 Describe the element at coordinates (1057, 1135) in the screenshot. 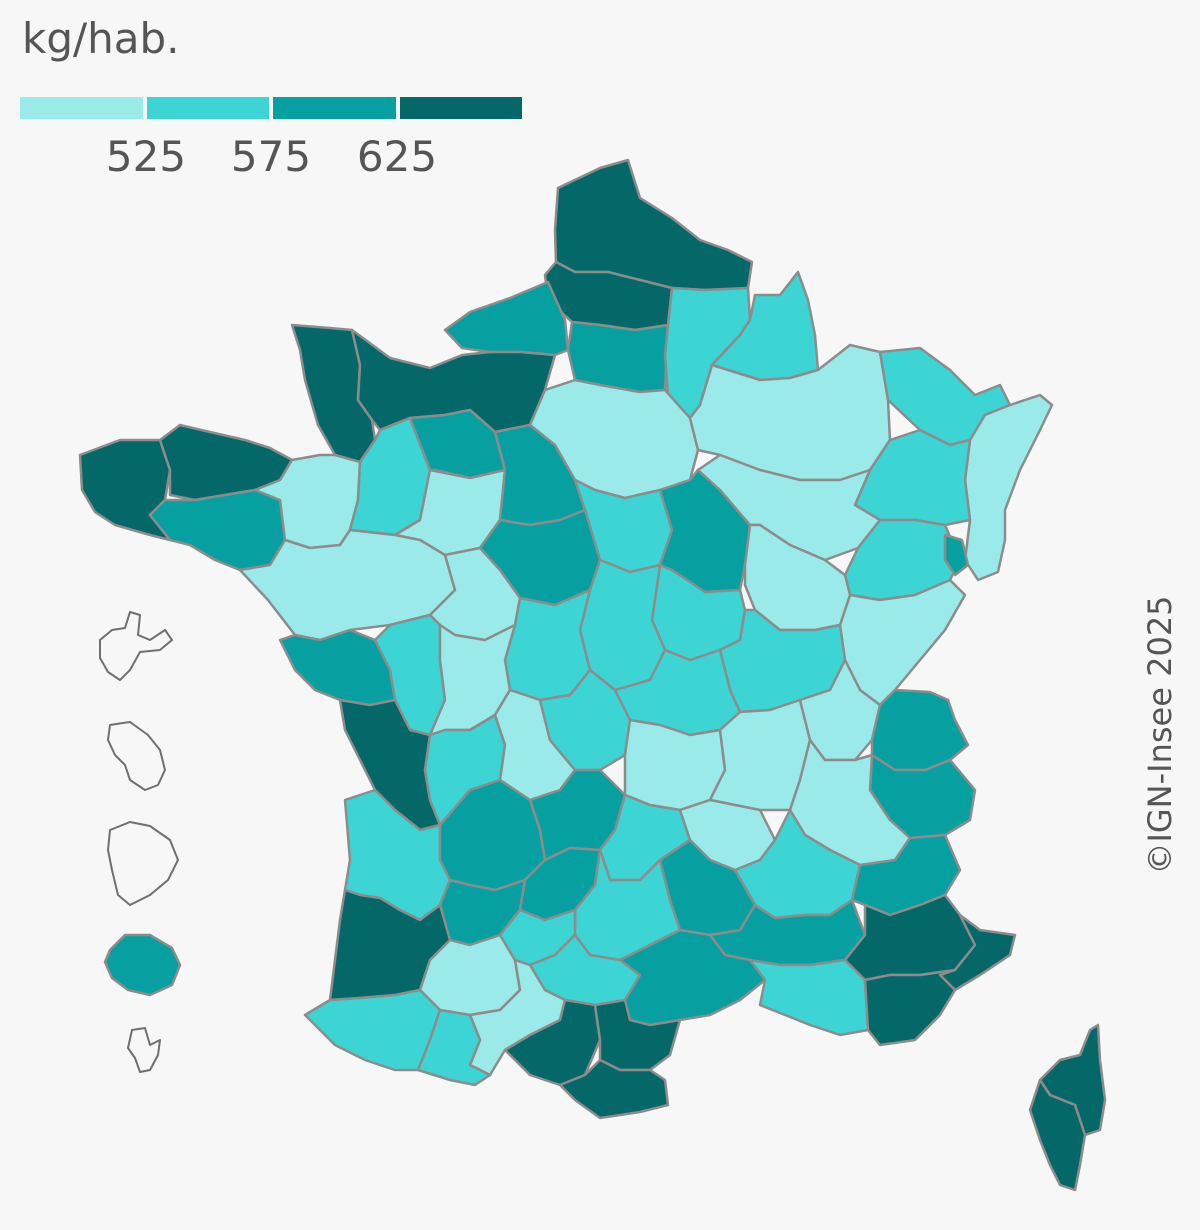

I see `region-corse-du-sud` at that location.